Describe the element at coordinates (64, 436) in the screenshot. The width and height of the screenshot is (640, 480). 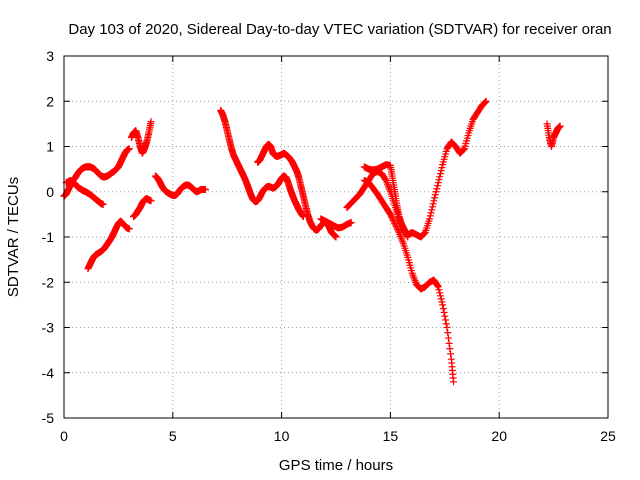
I see `x-tick-label: 0` at that location.